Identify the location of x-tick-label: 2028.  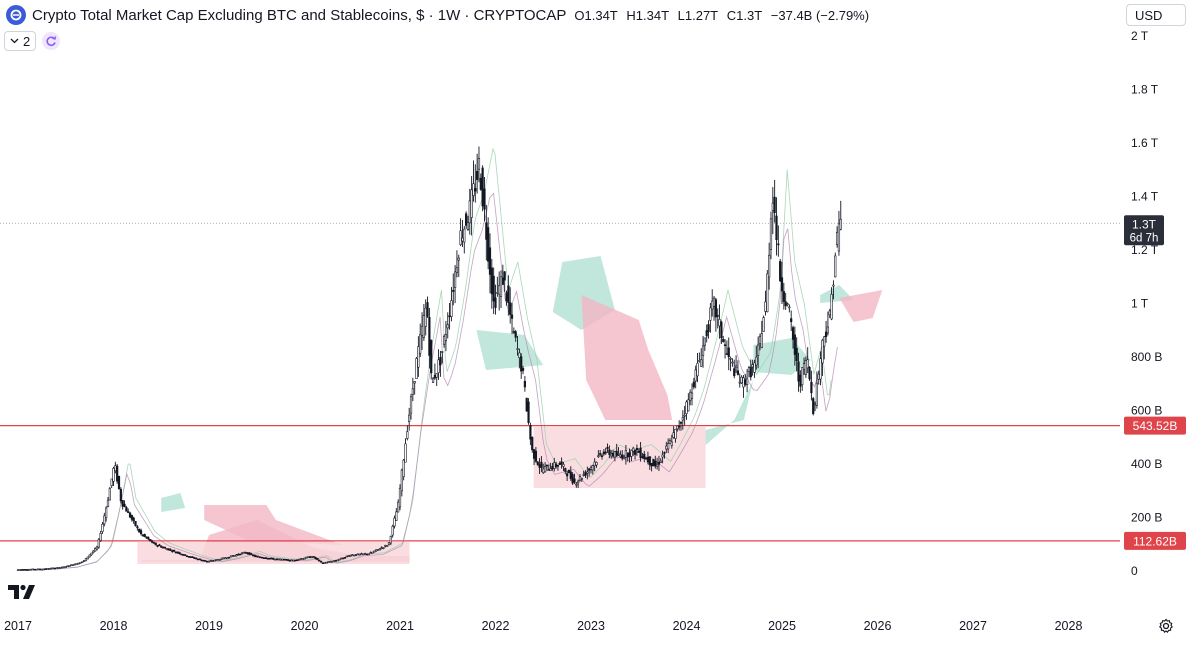
(1069, 626).